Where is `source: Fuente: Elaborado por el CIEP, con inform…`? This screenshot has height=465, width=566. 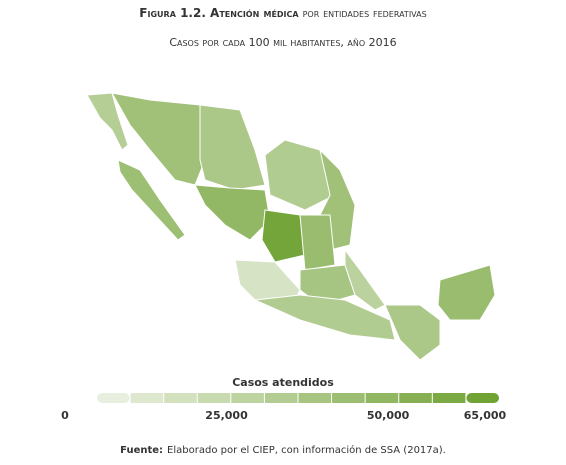
source: Fuente: Elaborado por el CIEP, con inform… is located at coordinates (283, 450).